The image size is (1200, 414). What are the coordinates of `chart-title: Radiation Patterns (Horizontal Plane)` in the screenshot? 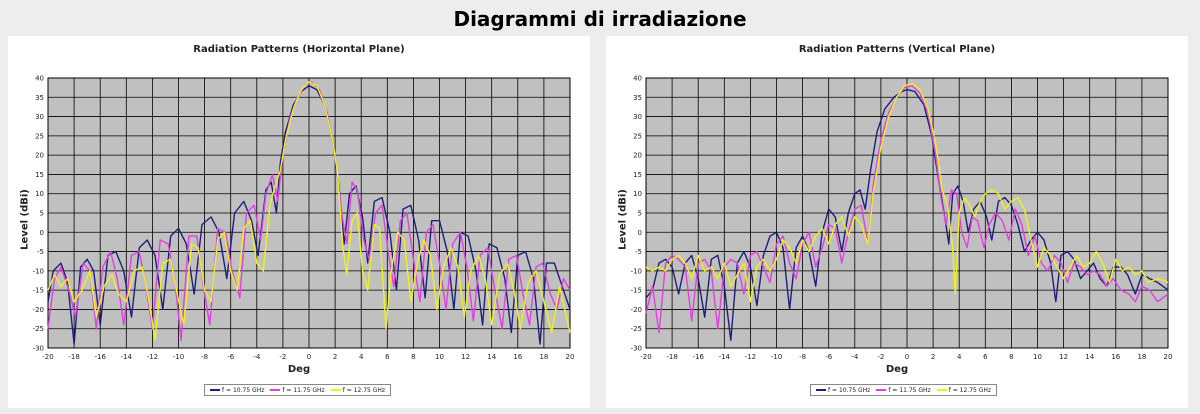 It's located at (299, 49).